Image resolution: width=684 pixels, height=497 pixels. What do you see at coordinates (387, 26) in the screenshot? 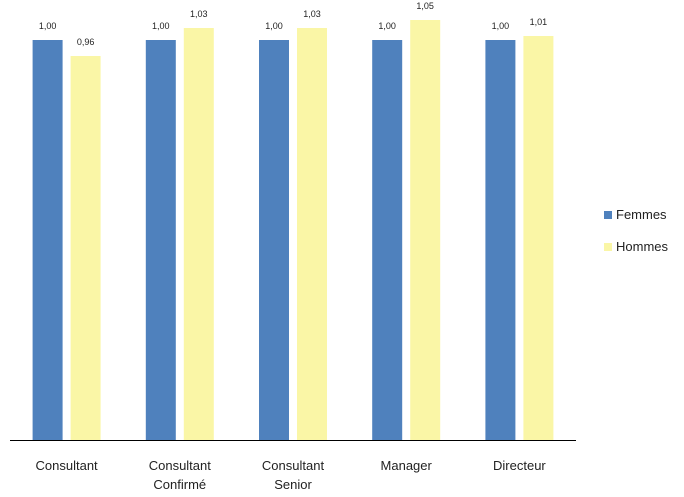
I see `data-label-femmes-4: 1,00` at bounding box center [387, 26].